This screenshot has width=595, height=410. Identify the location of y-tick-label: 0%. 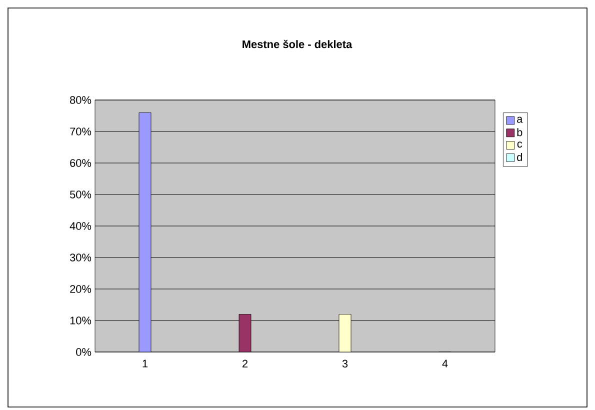
(84, 352).